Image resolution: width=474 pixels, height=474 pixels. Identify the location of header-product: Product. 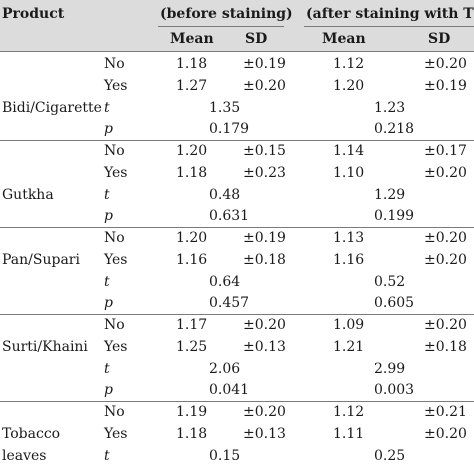
(33, 14).